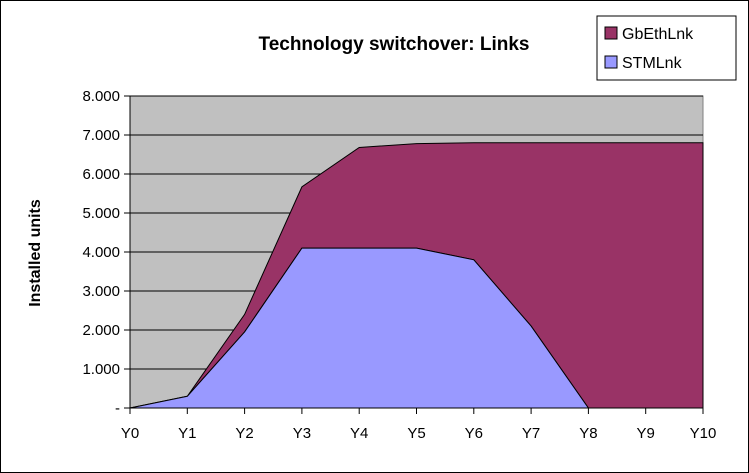  I want to click on legend-box, so click(666, 48).